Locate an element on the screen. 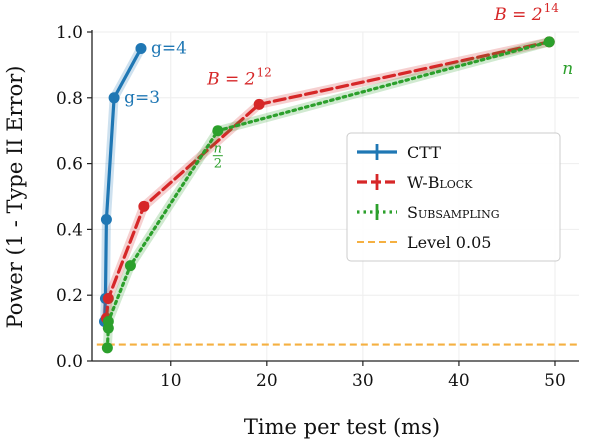  annotation-g-eq-3: g=3 is located at coordinates (142, 98).